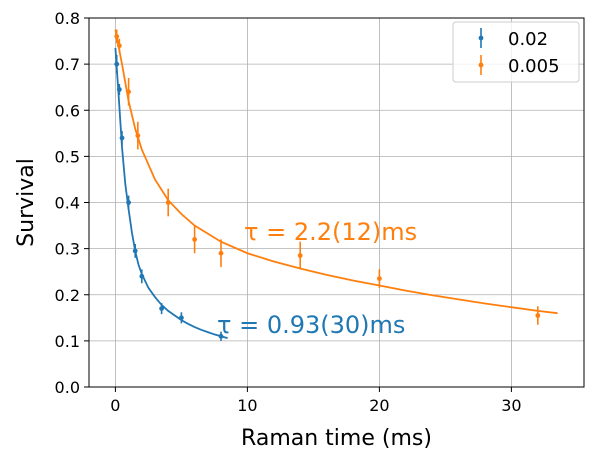 The image size is (596, 460). Describe the element at coordinates (481, 65) in the screenshot. I see `legend-marker-0.005` at that location.